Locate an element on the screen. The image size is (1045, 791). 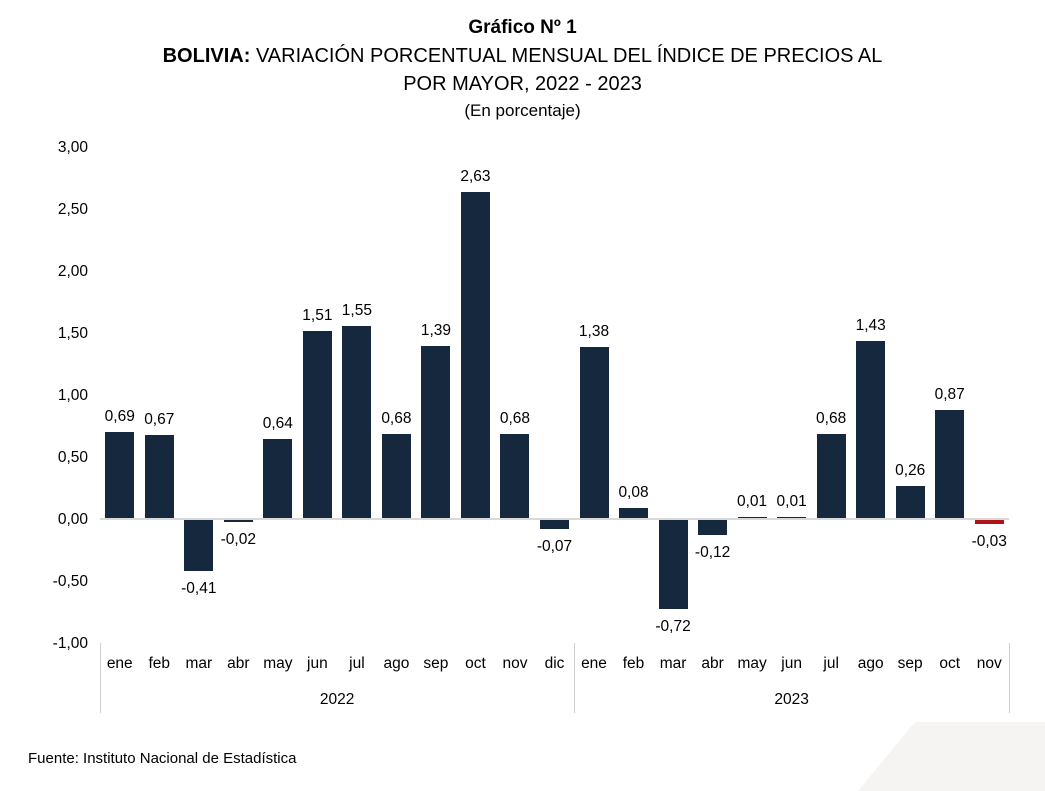
bar-2023-jul is located at coordinates (831, 475).